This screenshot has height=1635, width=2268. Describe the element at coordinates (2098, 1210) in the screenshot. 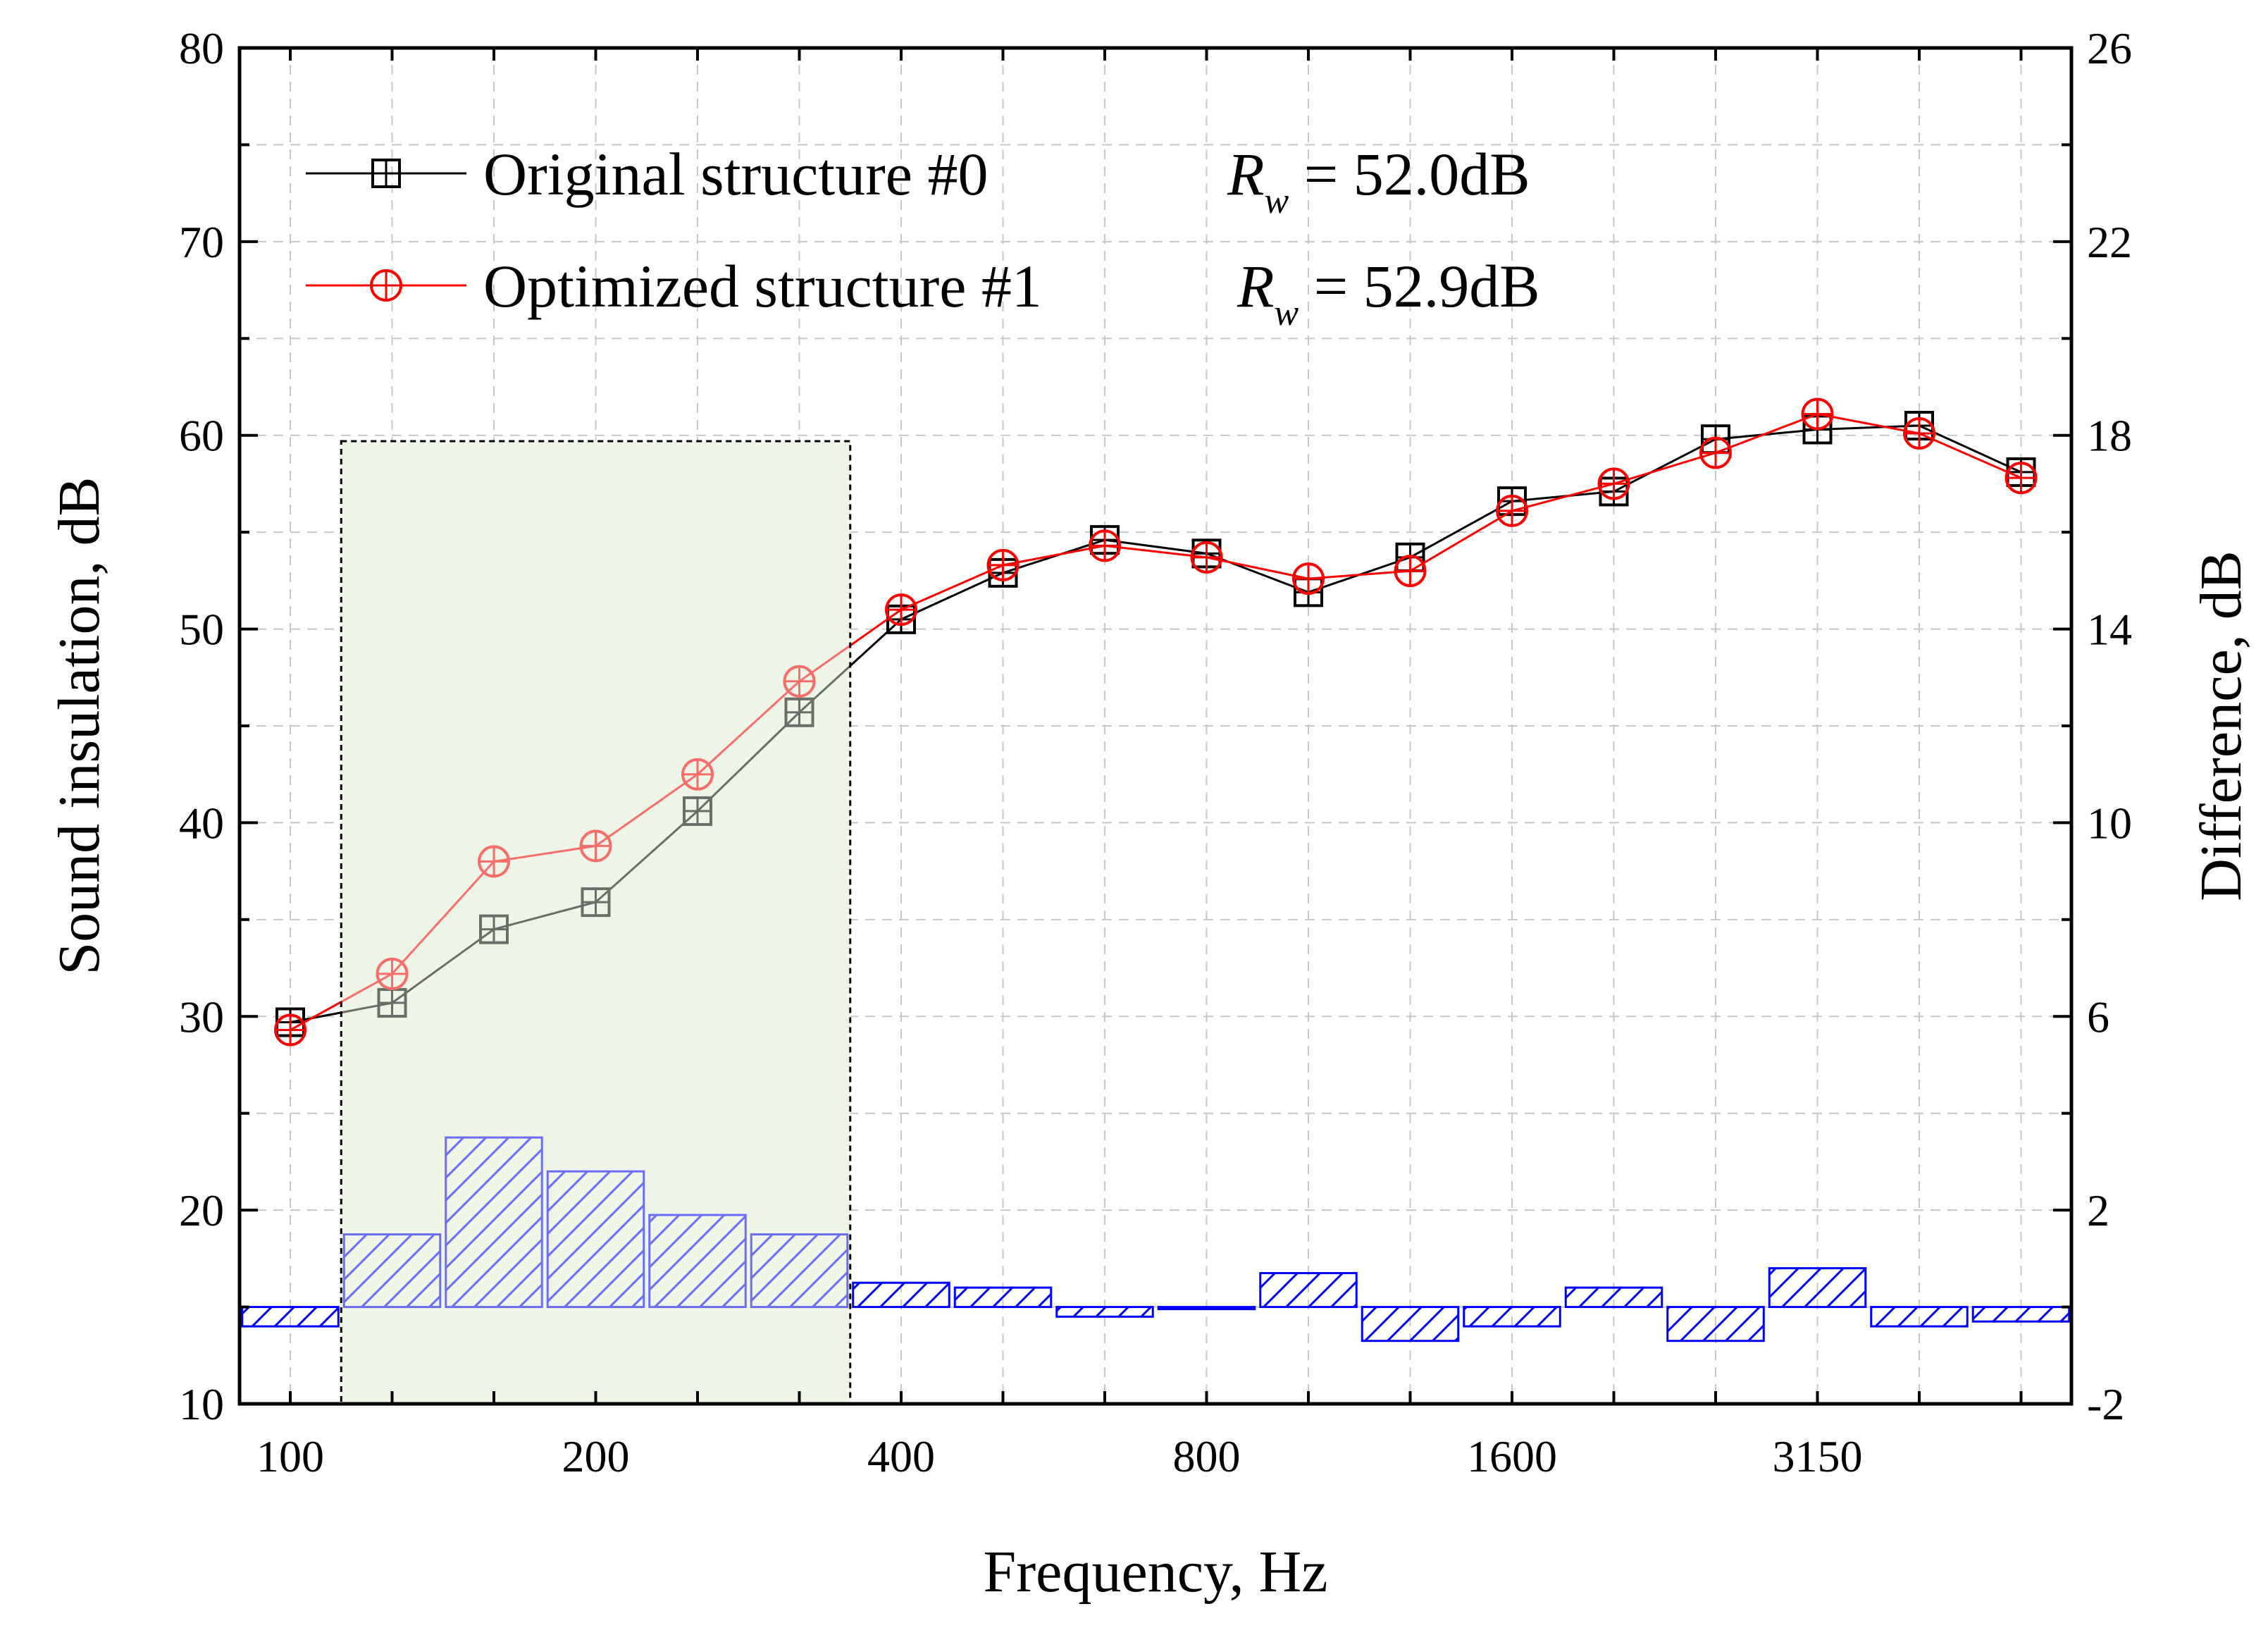

I see `y2-tick-label: 2` at that location.